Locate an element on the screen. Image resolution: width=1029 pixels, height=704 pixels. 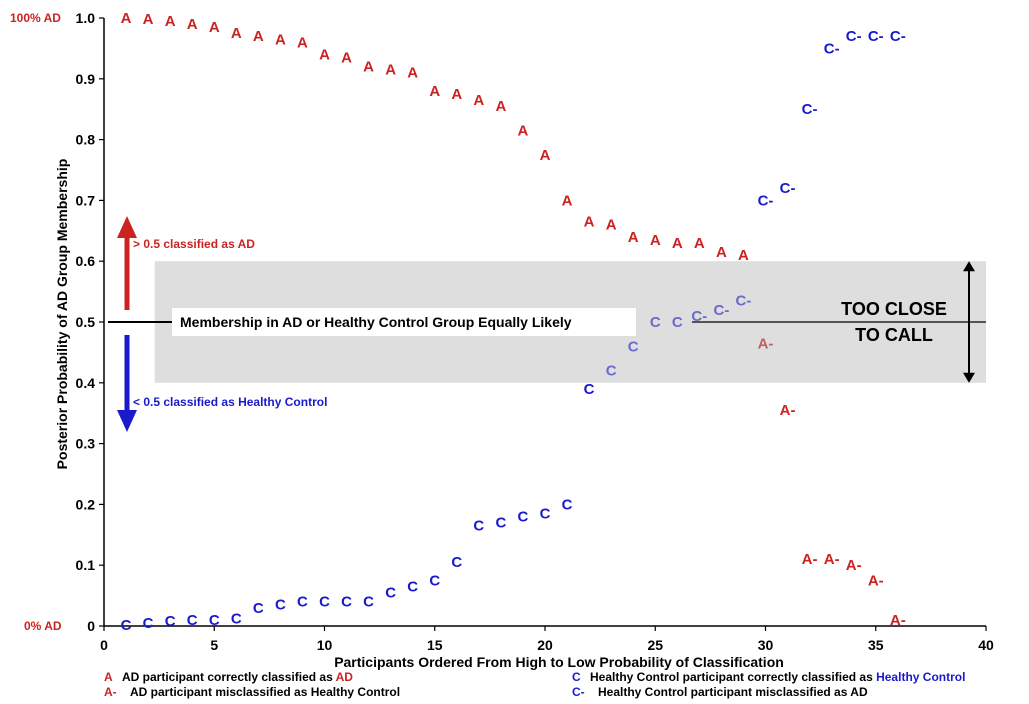
range-arrow-head-top is located at coordinates (969, 266).